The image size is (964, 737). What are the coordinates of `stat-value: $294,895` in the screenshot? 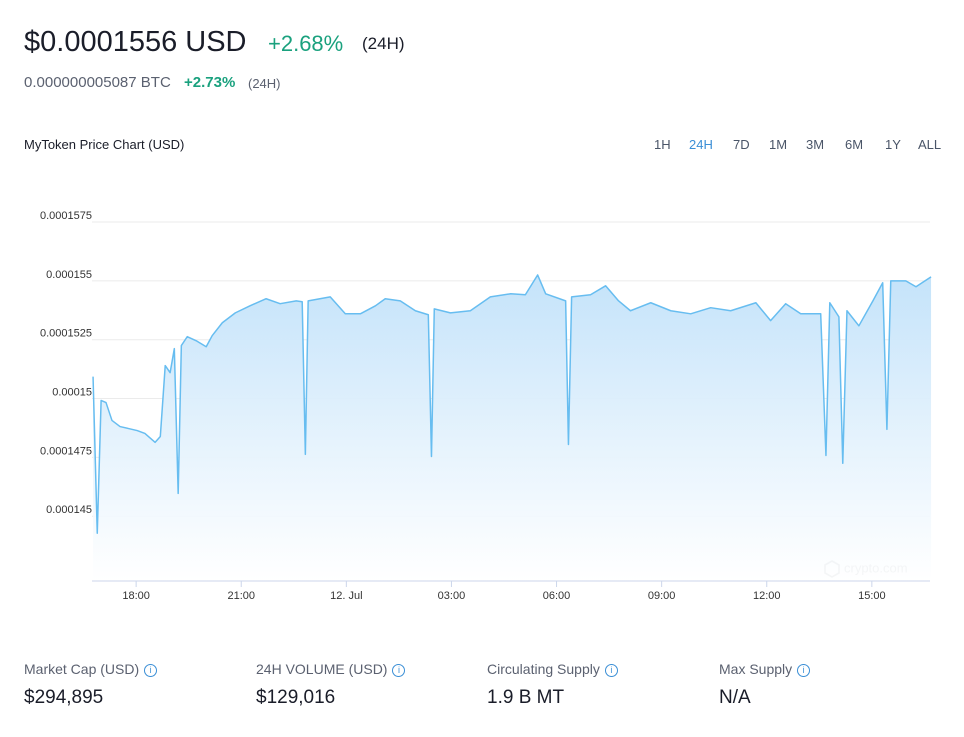 It's located at (64, 697).